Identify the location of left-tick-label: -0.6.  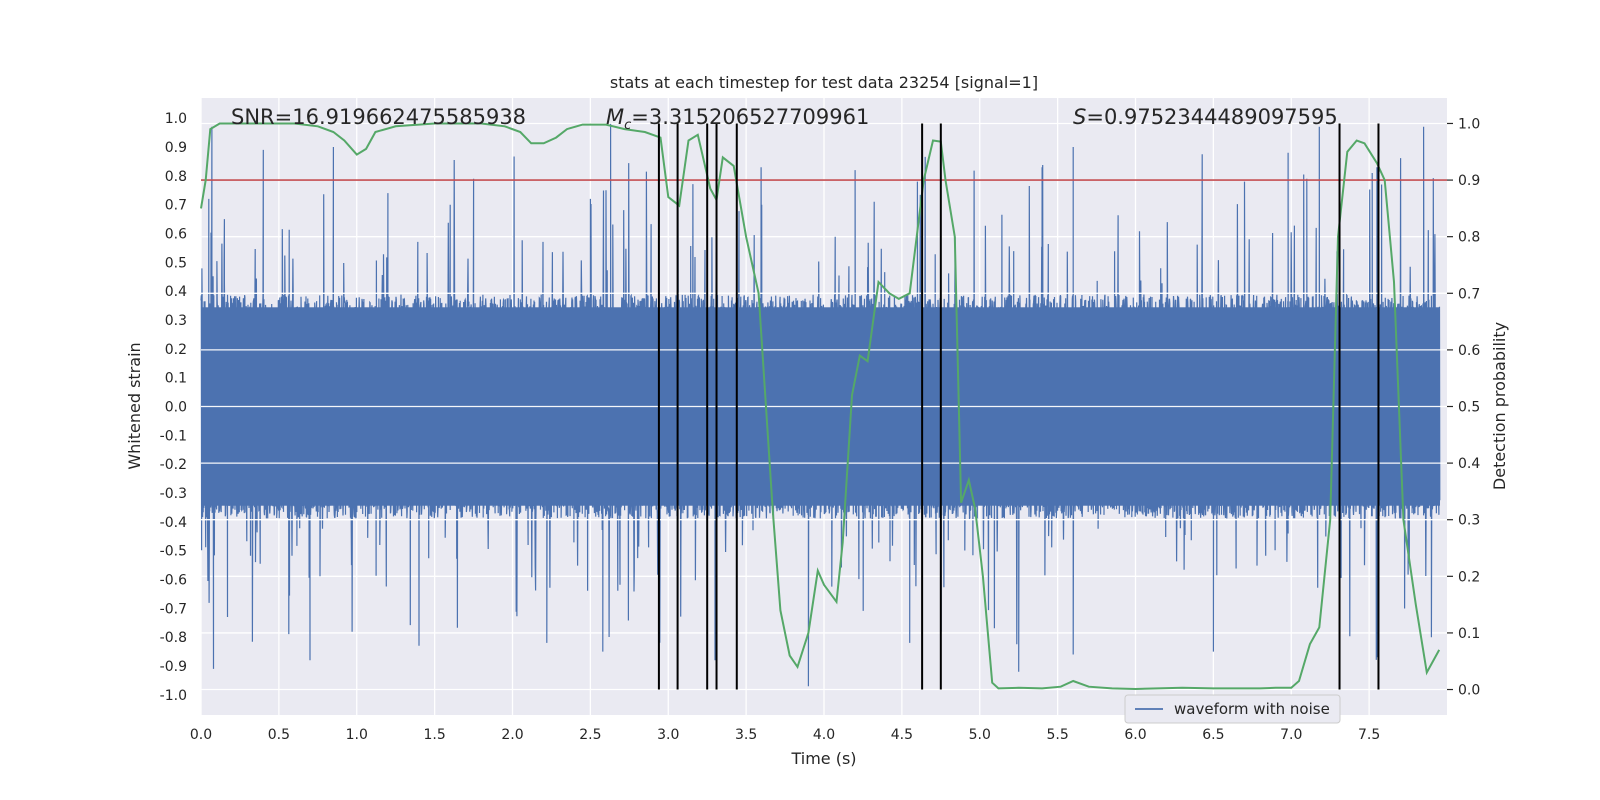
(173, 580).